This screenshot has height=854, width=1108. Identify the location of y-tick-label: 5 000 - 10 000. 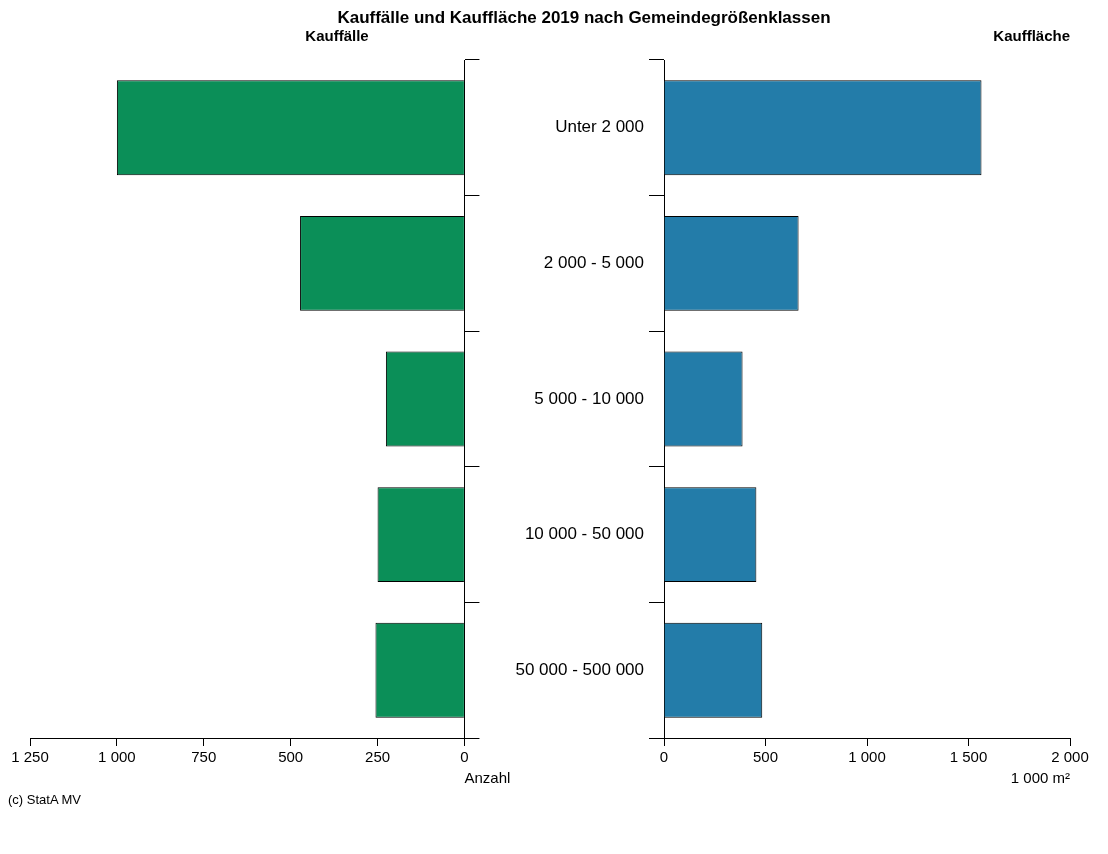
(589, 398).